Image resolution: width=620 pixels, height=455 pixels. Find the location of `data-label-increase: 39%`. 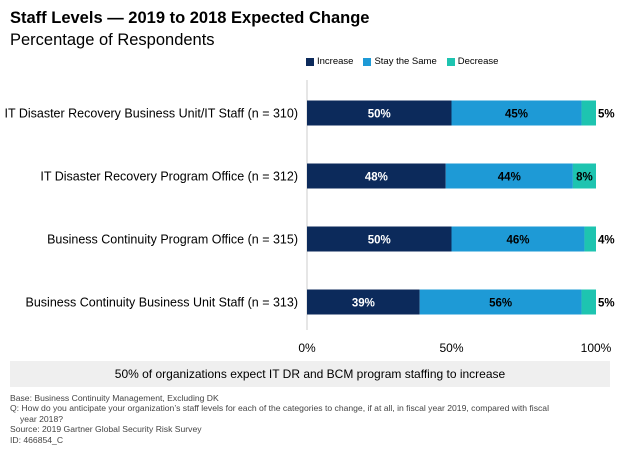

data-label-increase: 39% is located at coordinates (363, 304).